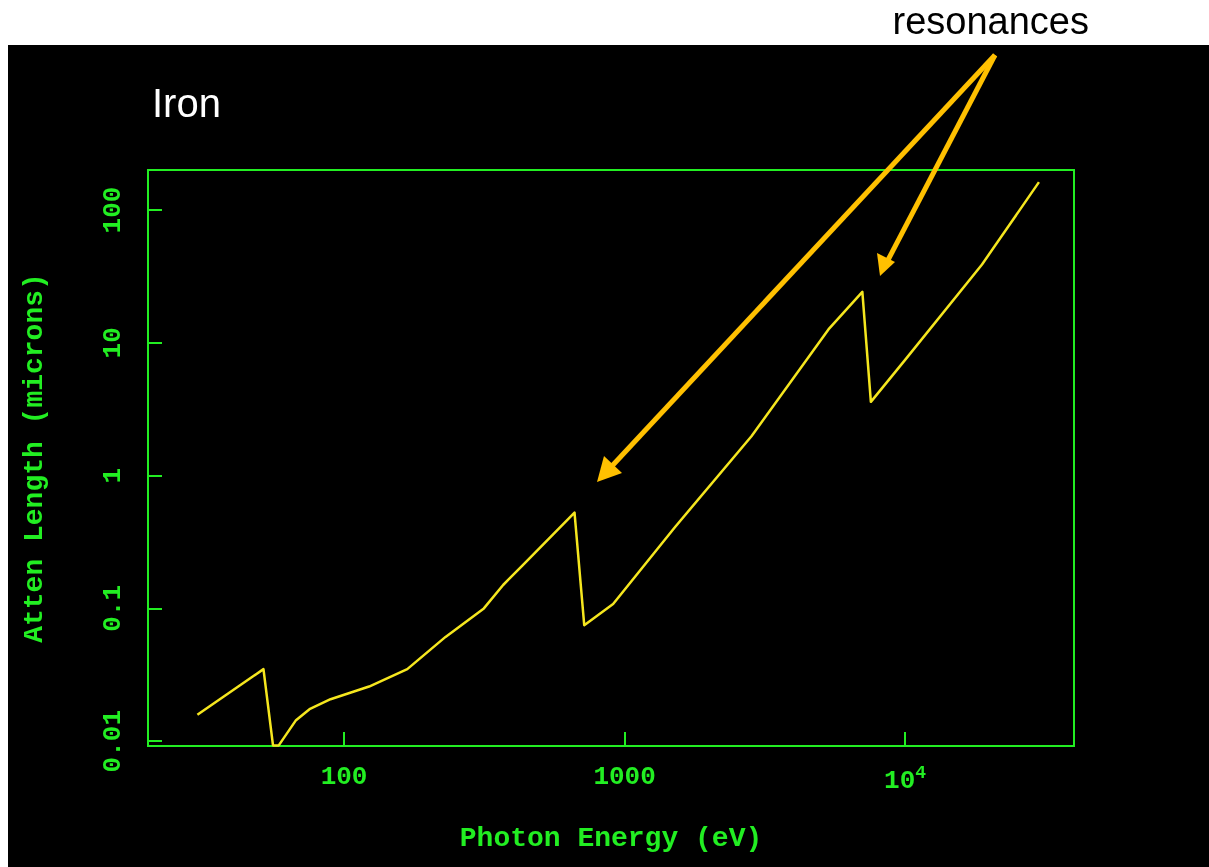 The image size is (1209, 867). I want to click on x-tick-label: 1000, so click(624, 777).